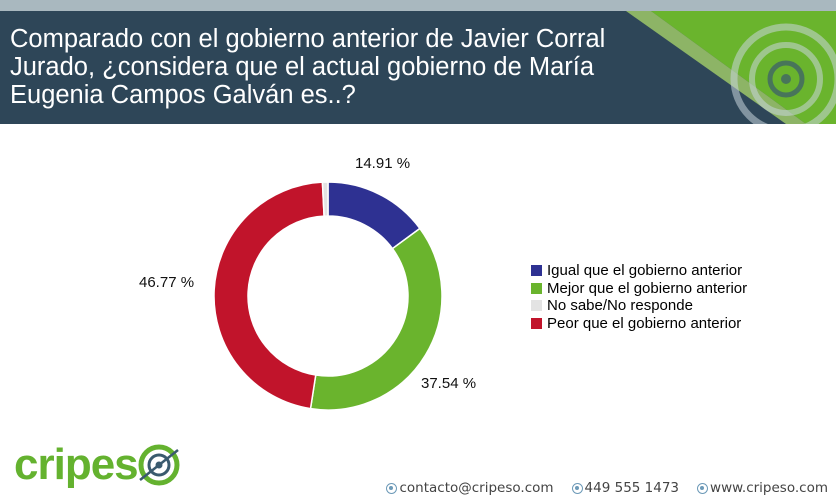 The width and height of the screenshot is (836, 503). Describe the element at coordinates (76, 464) in the screenshot. I see `logo-text: cripes` at that location.